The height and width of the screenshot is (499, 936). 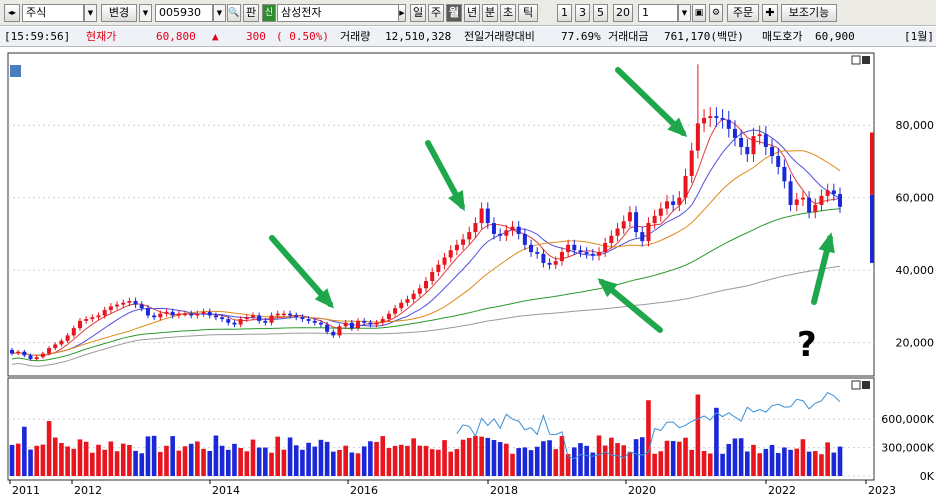 I want to click on interval-3-button: 3, so click(x=582, y=13).